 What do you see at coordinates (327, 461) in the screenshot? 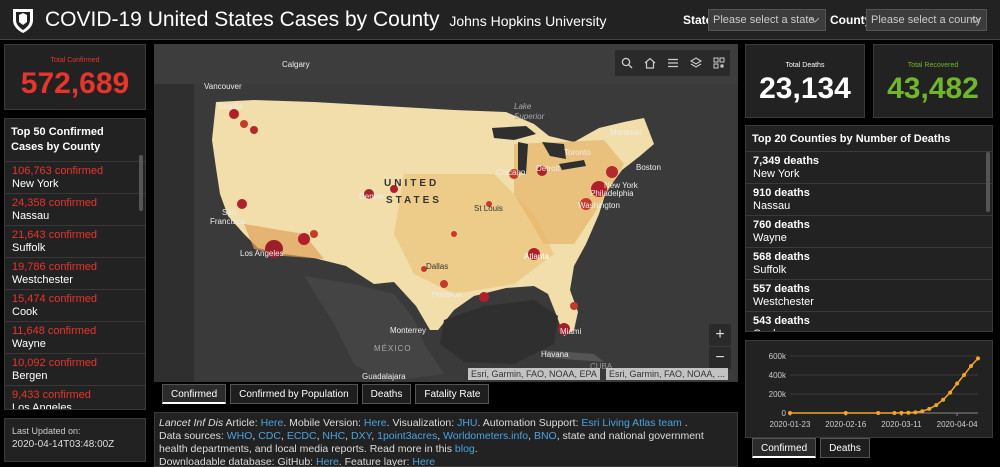
I see `github-link: Here` at bounding box center [327, 461].